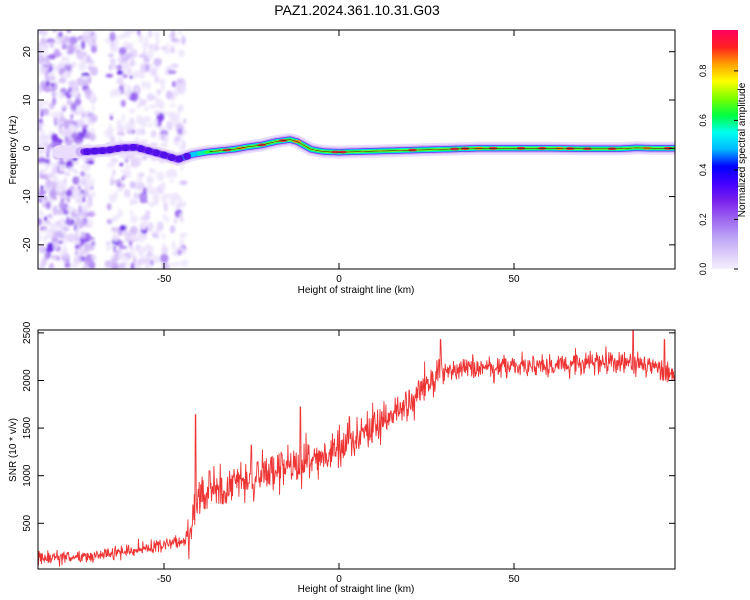  What do you see at coordinates (164, 579) in the screenshot?
I see `x-tick-label: -50` at bounding box center [164, 579].